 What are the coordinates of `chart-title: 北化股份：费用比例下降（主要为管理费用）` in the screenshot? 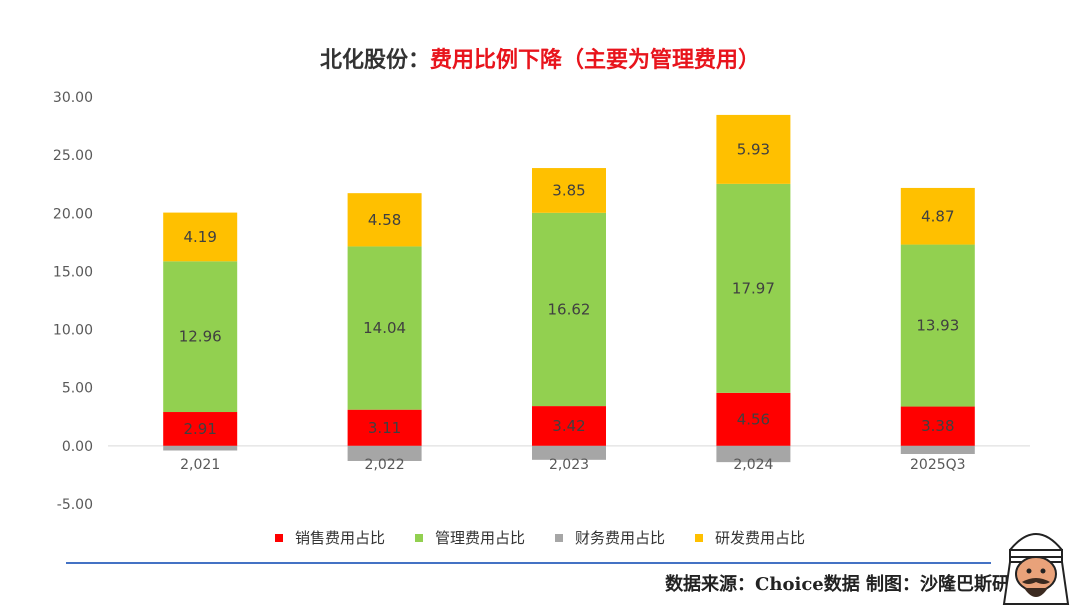 It's located at (540, 58).